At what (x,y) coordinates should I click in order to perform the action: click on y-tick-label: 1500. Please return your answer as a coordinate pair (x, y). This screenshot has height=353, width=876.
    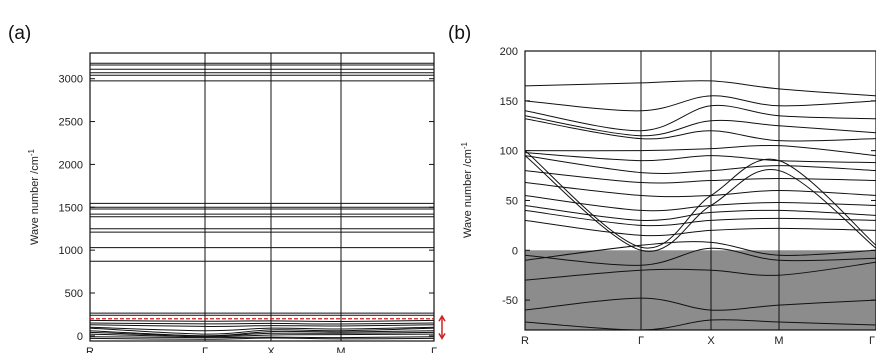
    Looking at the image, I should click on (71, 208).